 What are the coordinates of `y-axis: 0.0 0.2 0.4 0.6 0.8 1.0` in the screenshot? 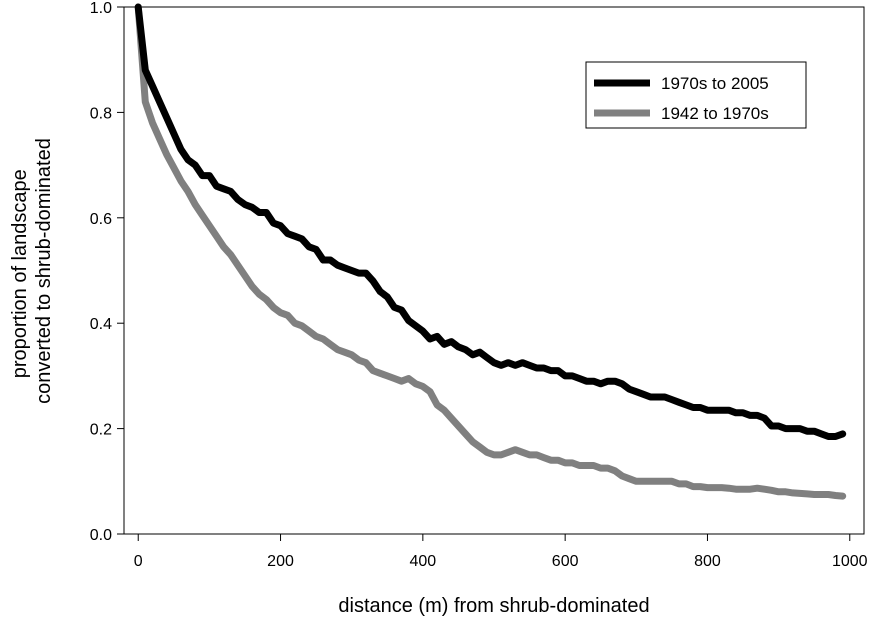 It's located at (107, 272).